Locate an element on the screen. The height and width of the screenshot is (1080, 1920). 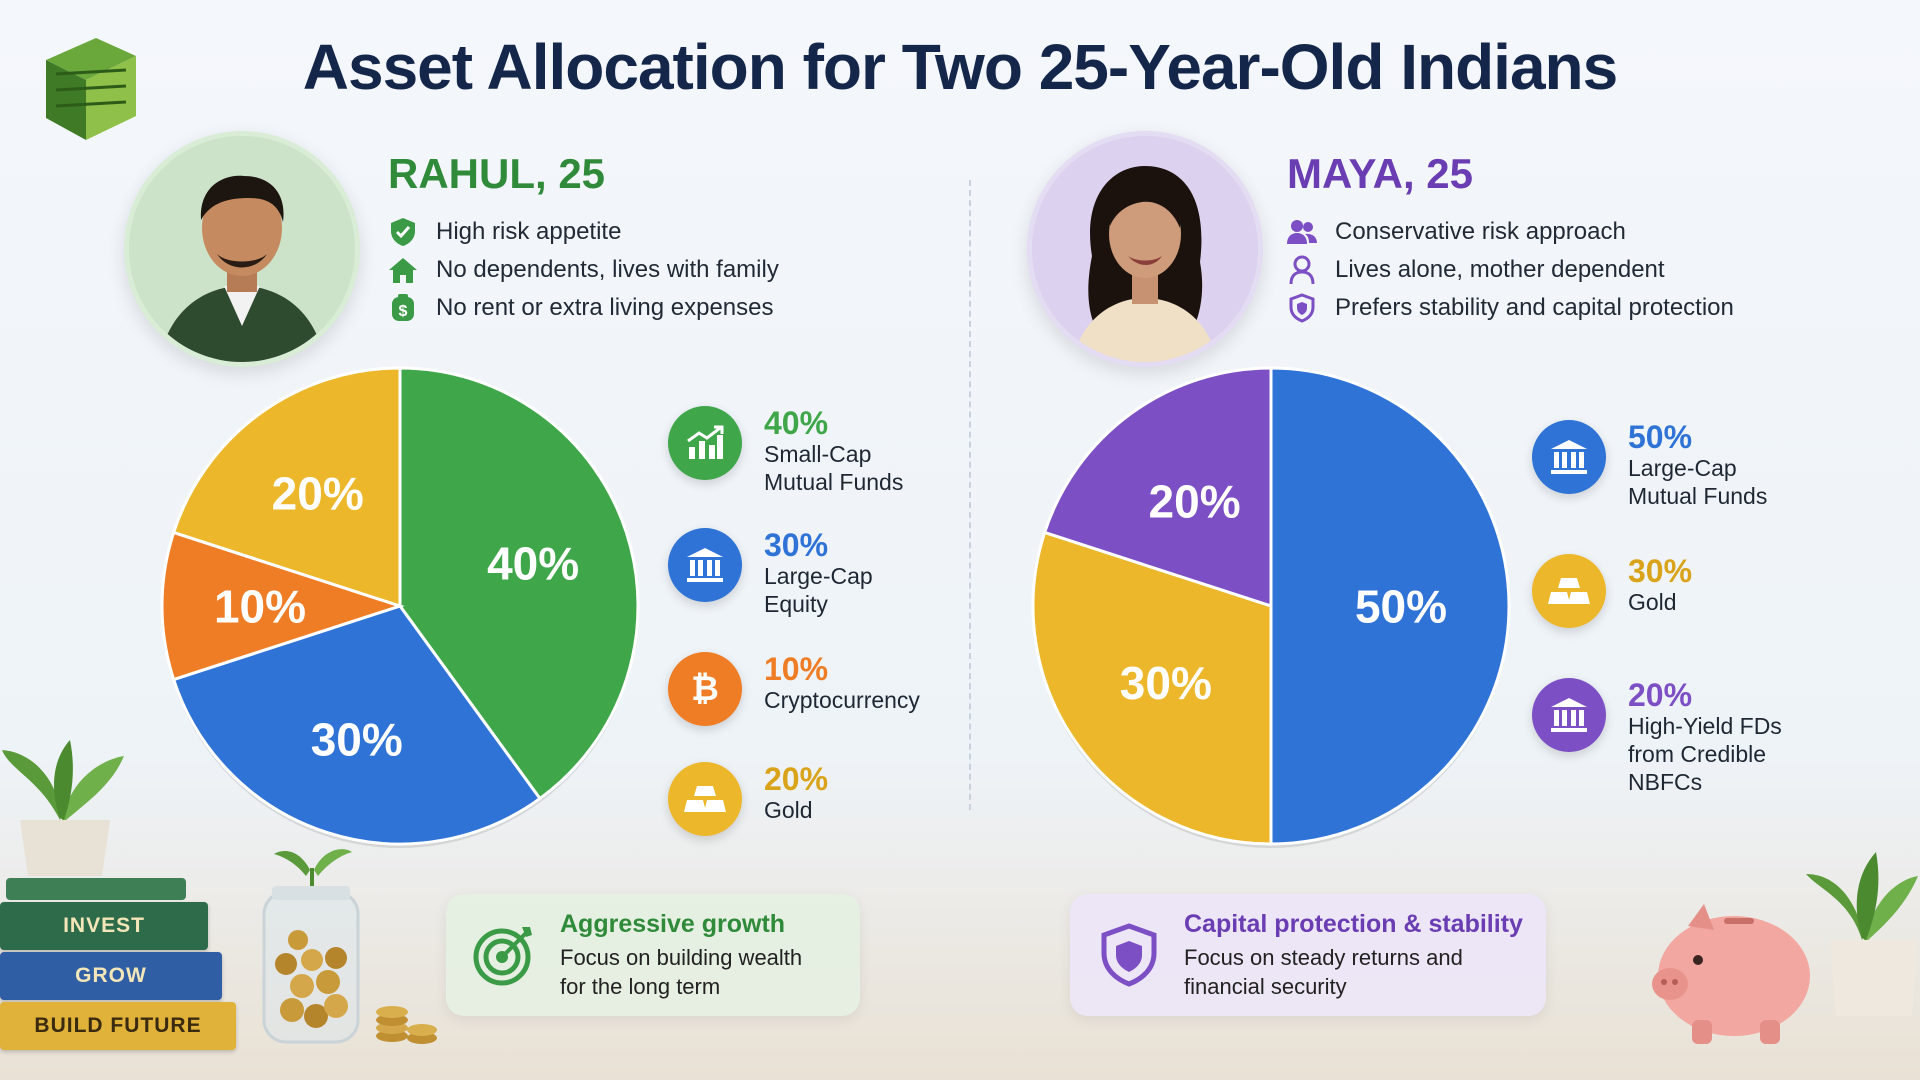
rahul-name: RAHUL, 25 is located at coordinates (497, 173).